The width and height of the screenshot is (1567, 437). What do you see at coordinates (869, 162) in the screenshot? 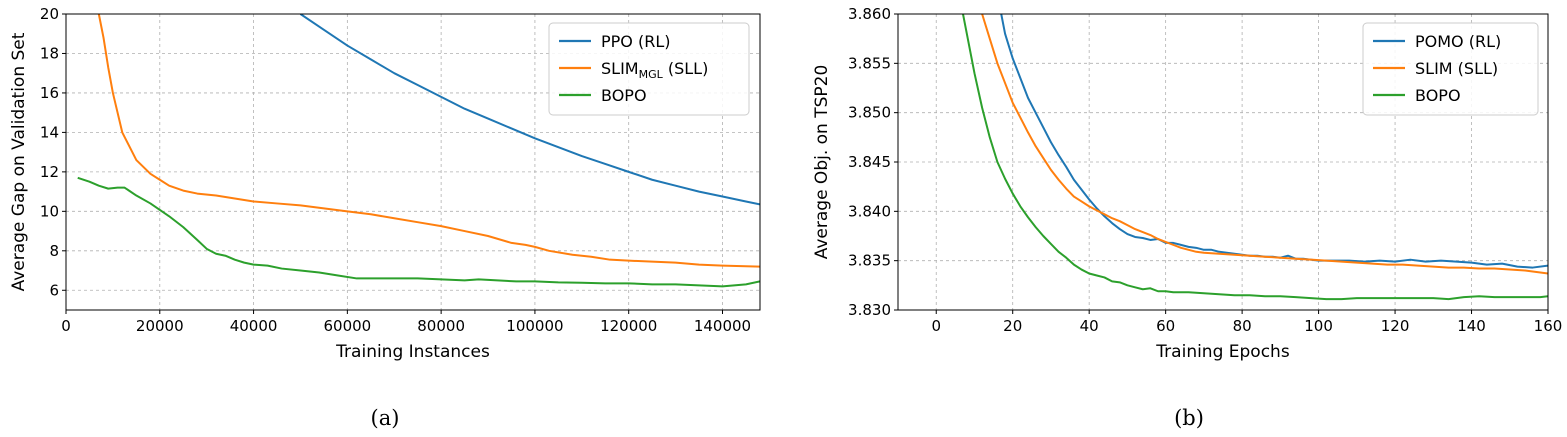
I see `y-tick-label: 3.845` at bounding box center [869, 162].